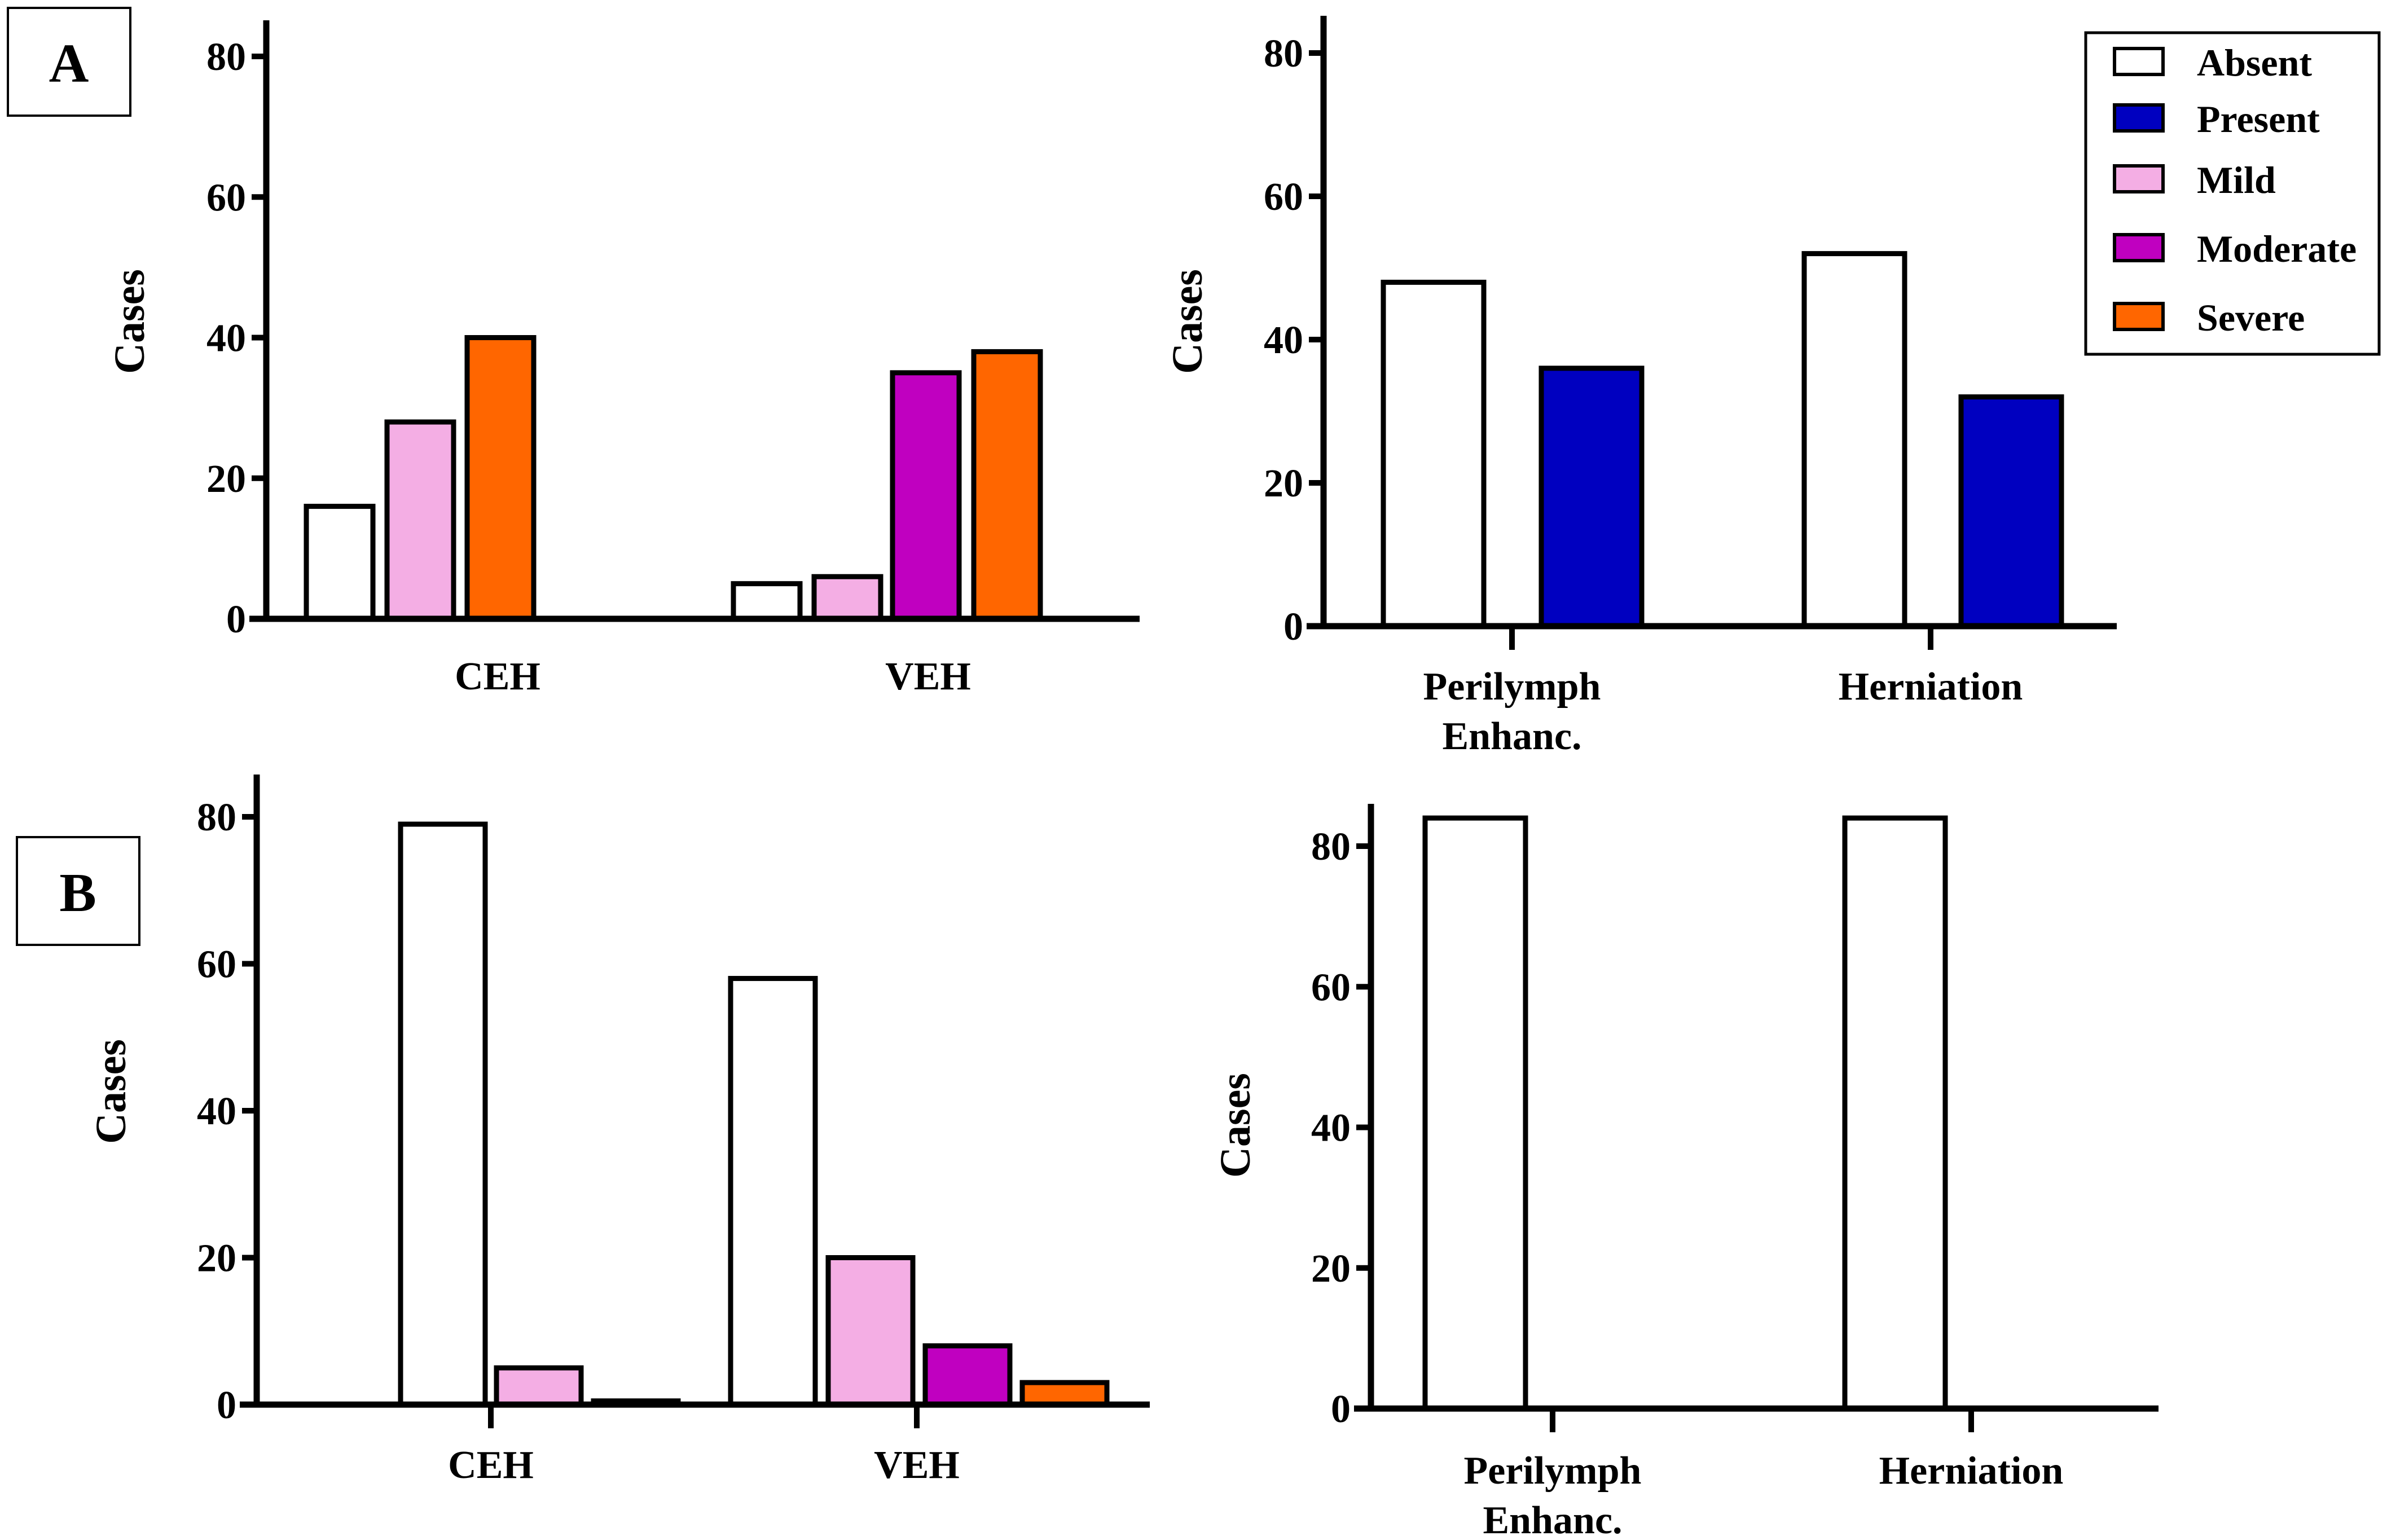 The image size is (2387, 1540). I want to click on bar-perilymph-enhanc-present, so click(1592, 497).